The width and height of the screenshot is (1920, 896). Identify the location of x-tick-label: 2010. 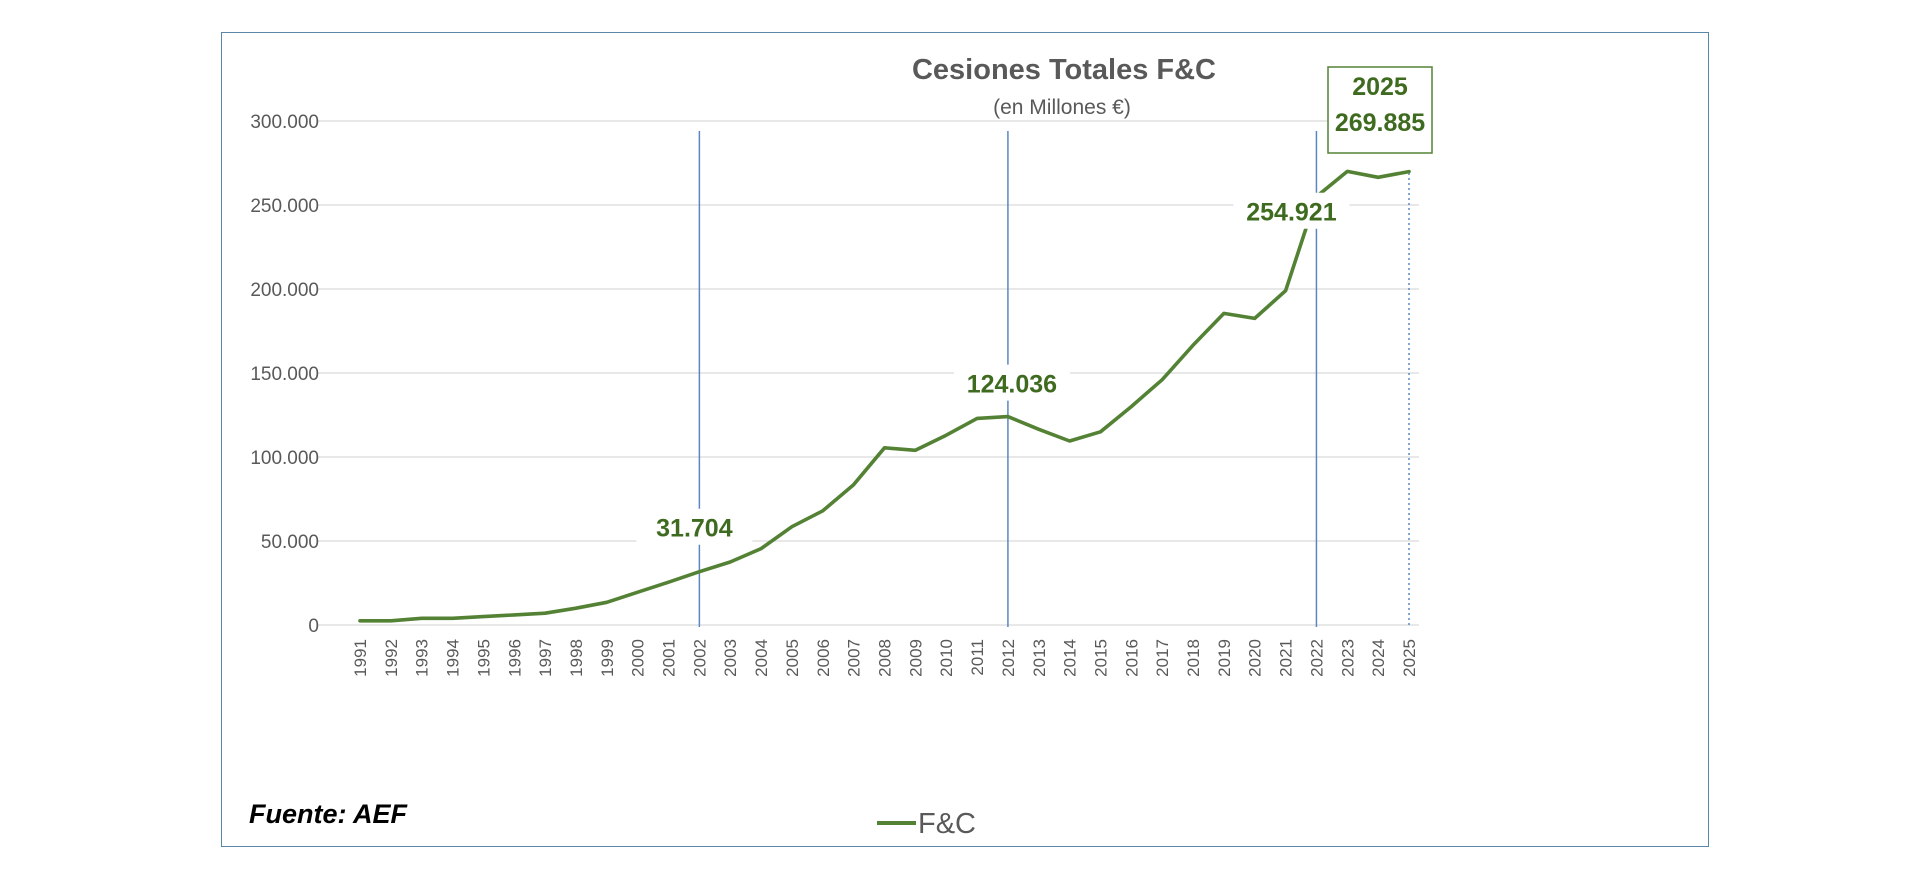
(946, 658).